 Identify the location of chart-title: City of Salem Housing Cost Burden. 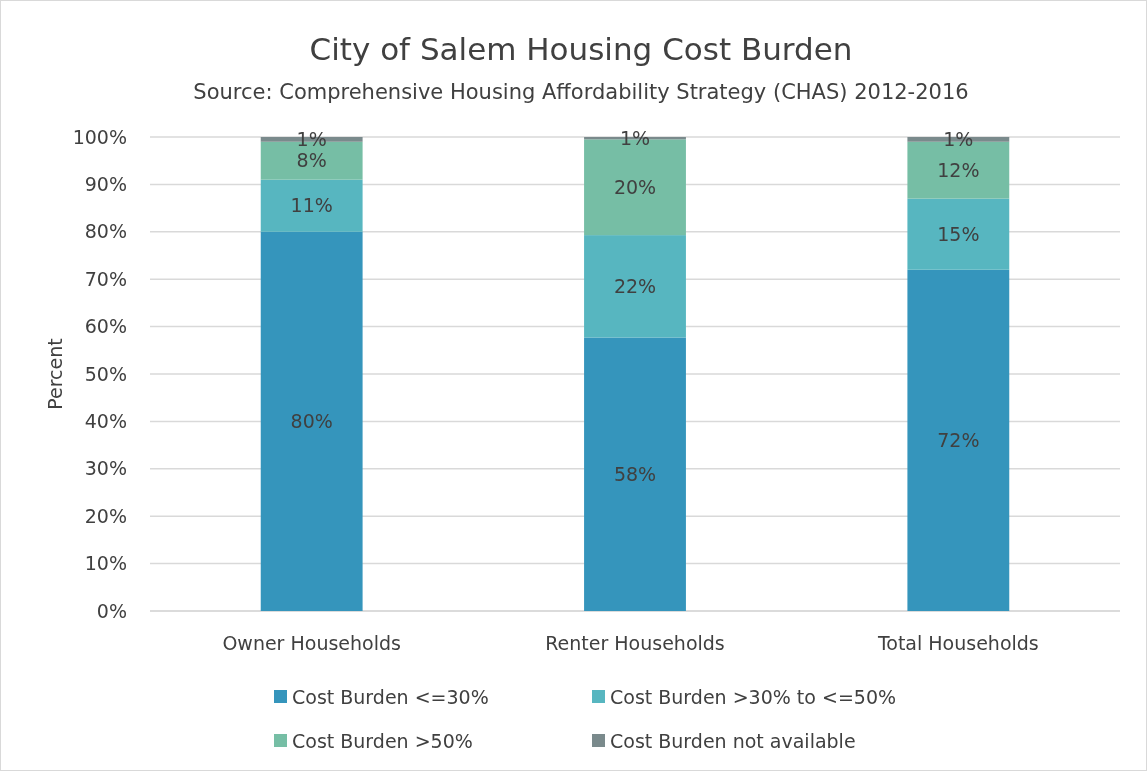
(581, 49).